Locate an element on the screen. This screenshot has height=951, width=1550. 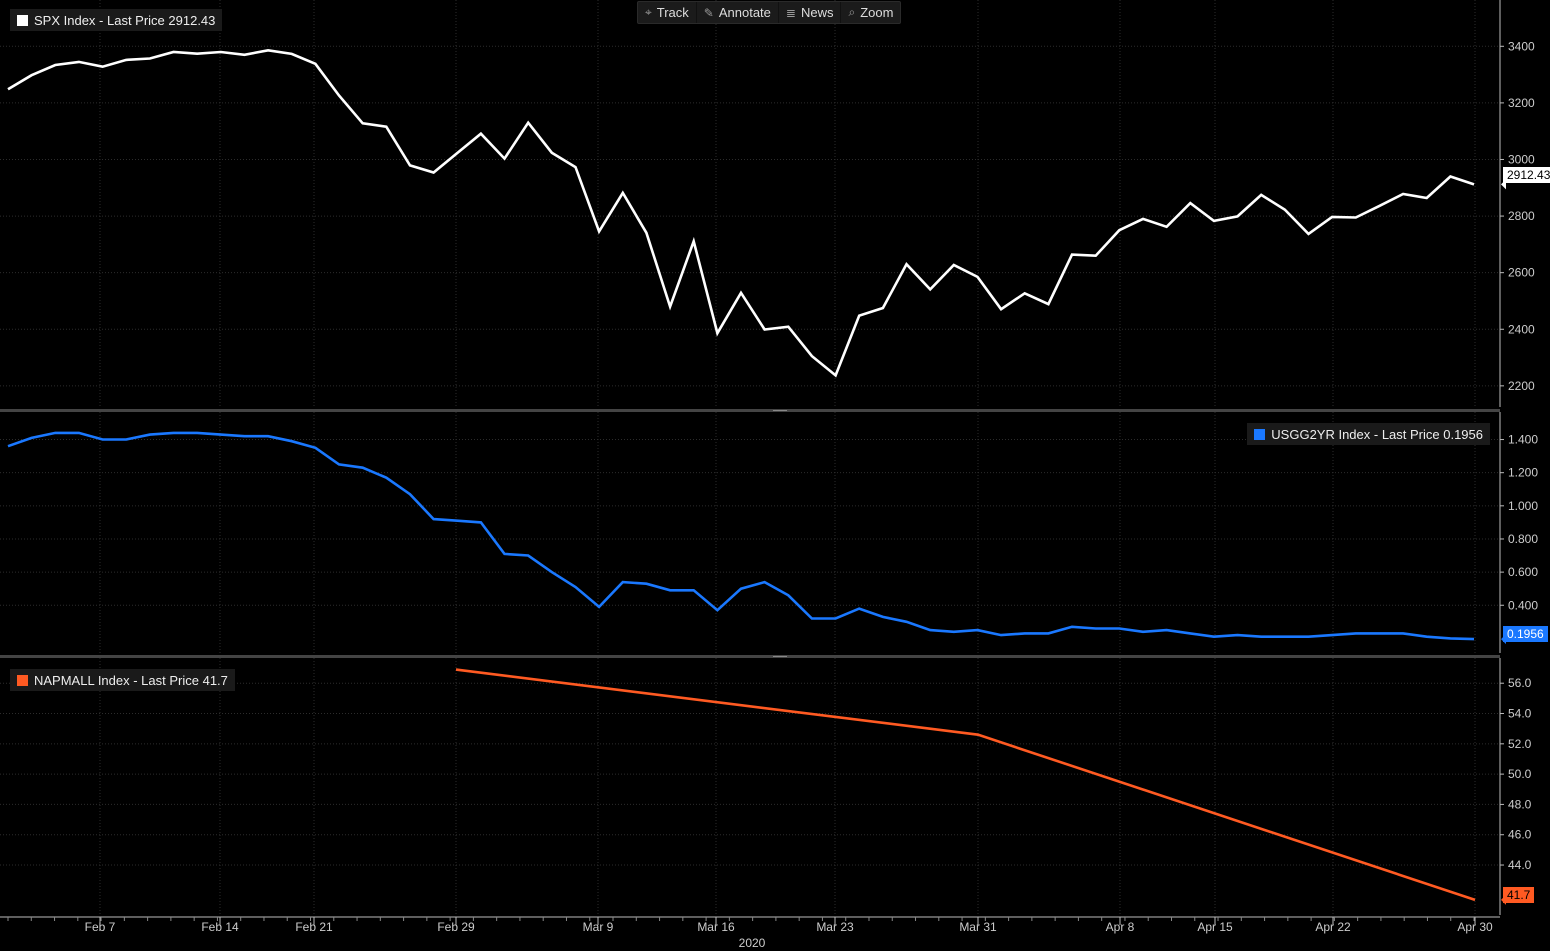
news-icon: ≣ is located at coordinates (790, 12).